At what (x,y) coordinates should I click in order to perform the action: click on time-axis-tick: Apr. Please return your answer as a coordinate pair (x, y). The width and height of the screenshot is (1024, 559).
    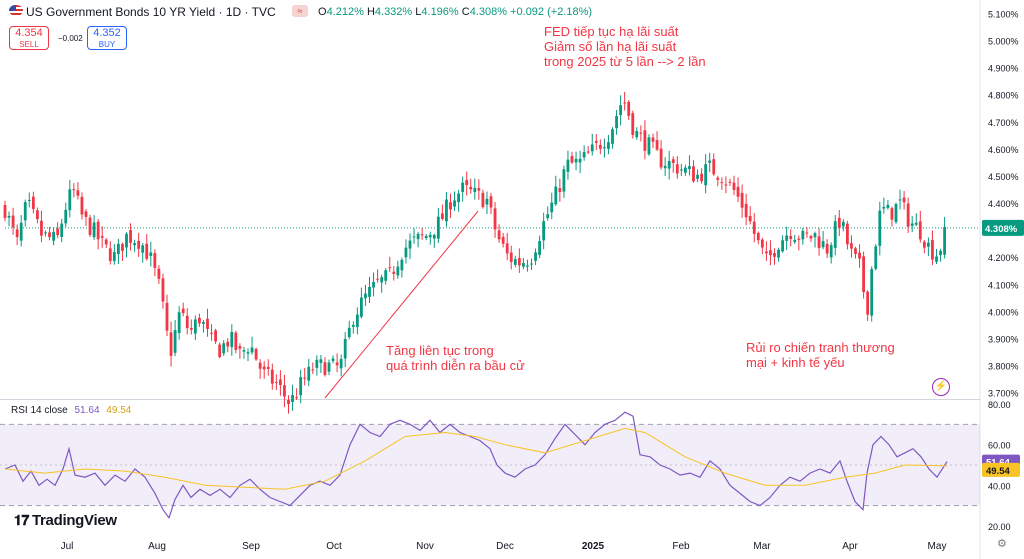
    Looking at the image, I should click on (850, 546).